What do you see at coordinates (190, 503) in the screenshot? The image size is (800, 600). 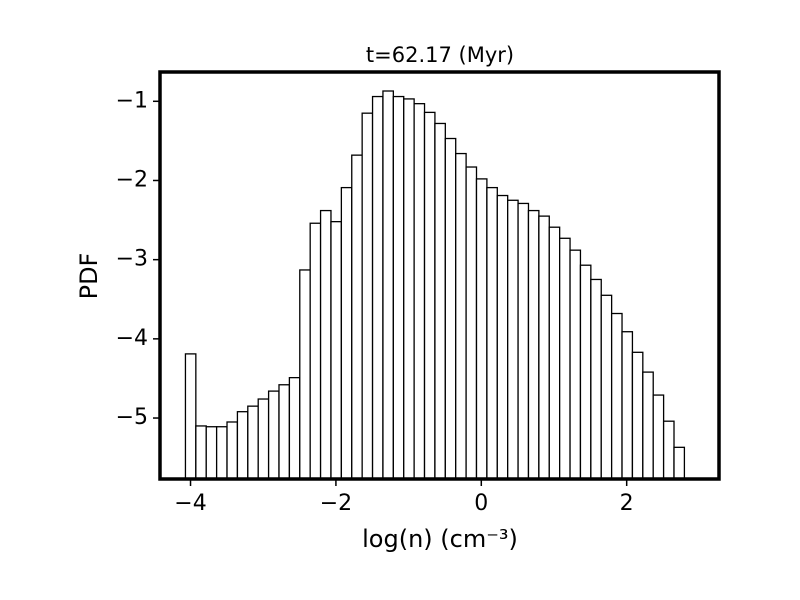 I see `x-tick-label: −4` at bounding box center [190, 503].